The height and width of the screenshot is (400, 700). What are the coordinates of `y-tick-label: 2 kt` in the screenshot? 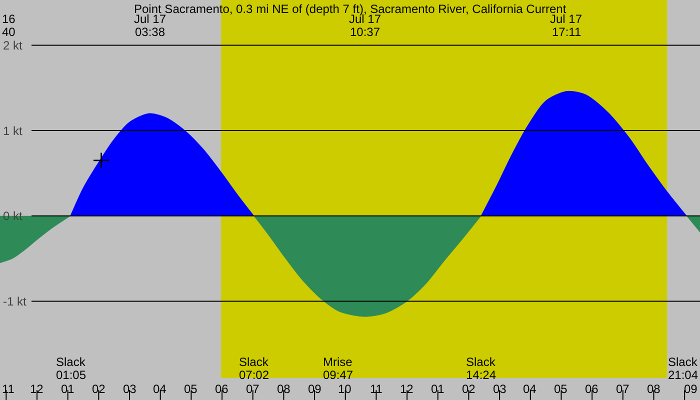 It's located at (13, 45).